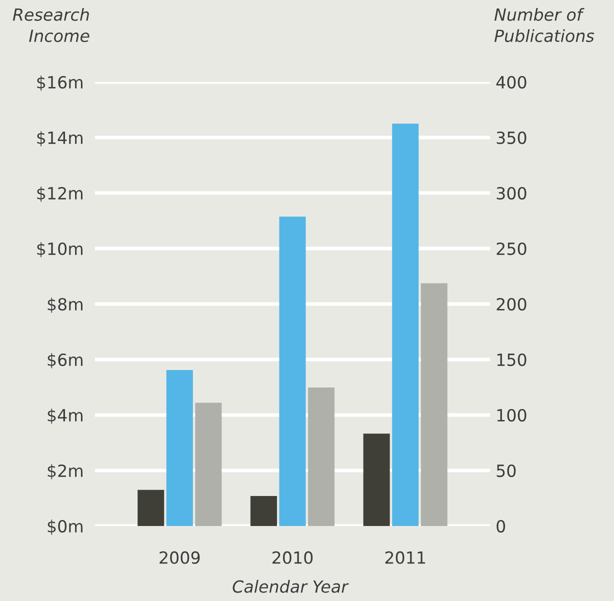 The height and width of the screenshot is (601, 614). I want to click on x-tick-label: 2009, so click(180, 557).